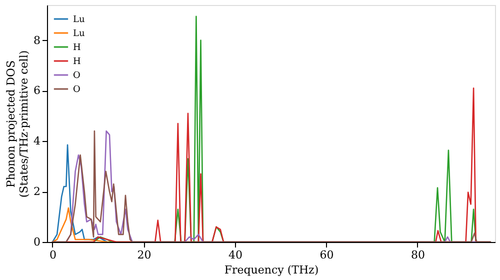 This screenshot has height=280, width=500. I want to click on x-tick-label: 20, so click(144, 255).